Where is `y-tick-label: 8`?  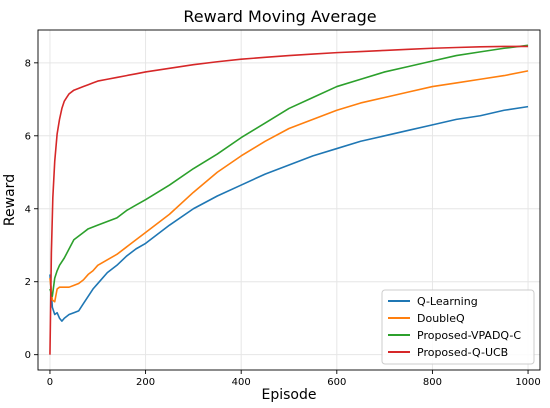
y-tick-label: 8 is located at coordinates (28, 63).